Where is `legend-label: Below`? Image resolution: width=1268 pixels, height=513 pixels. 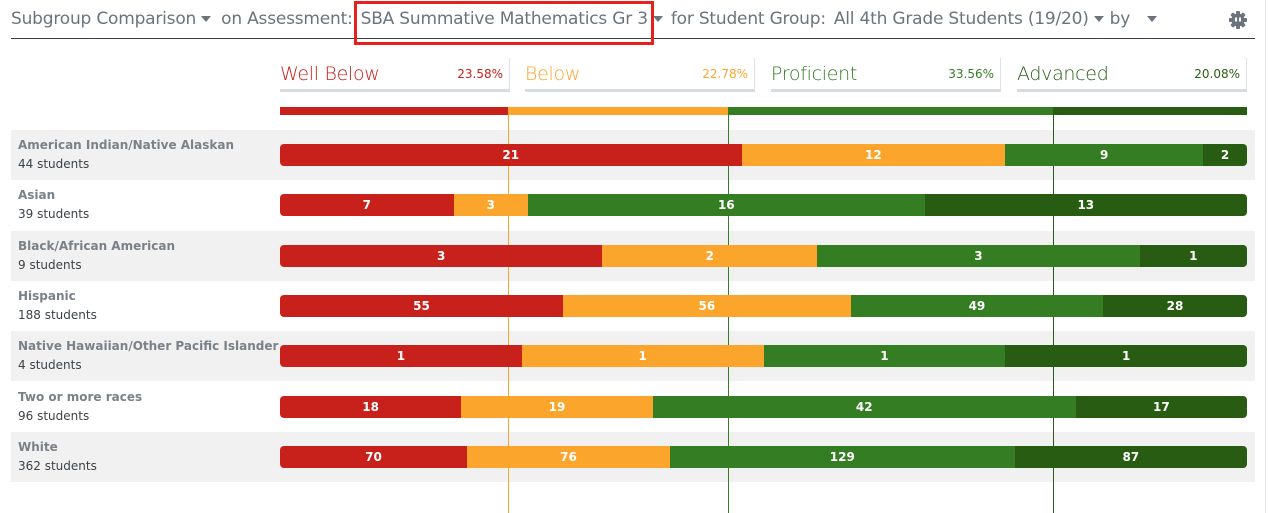 legend-label: Below is located at coordinates (553, 73).